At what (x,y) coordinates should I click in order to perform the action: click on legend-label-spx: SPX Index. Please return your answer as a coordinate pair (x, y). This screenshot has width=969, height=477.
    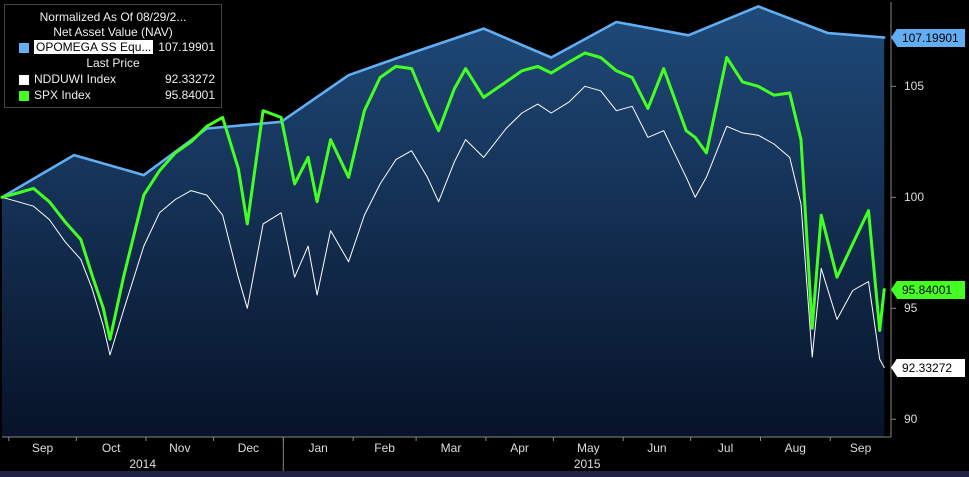
    Looking at the image, I should click on (62, 95).